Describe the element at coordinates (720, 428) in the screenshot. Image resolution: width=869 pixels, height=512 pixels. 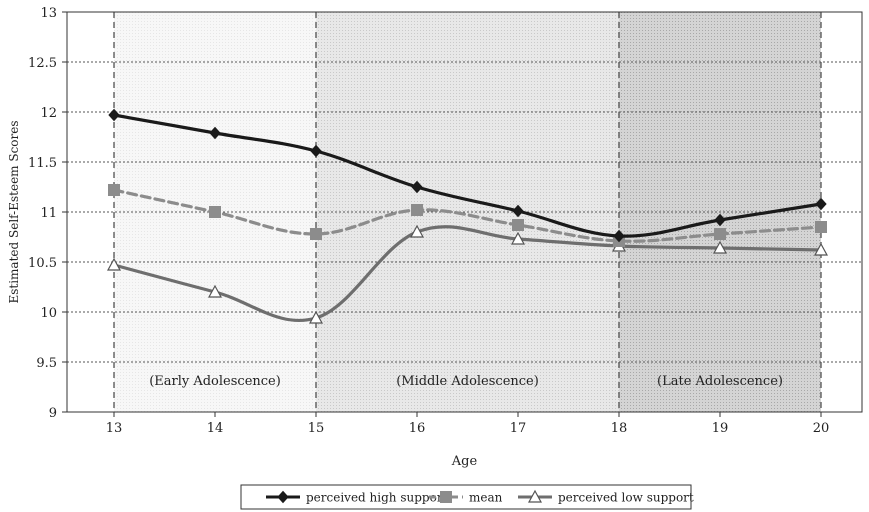
I see `x-tick-label: 19` at that location.